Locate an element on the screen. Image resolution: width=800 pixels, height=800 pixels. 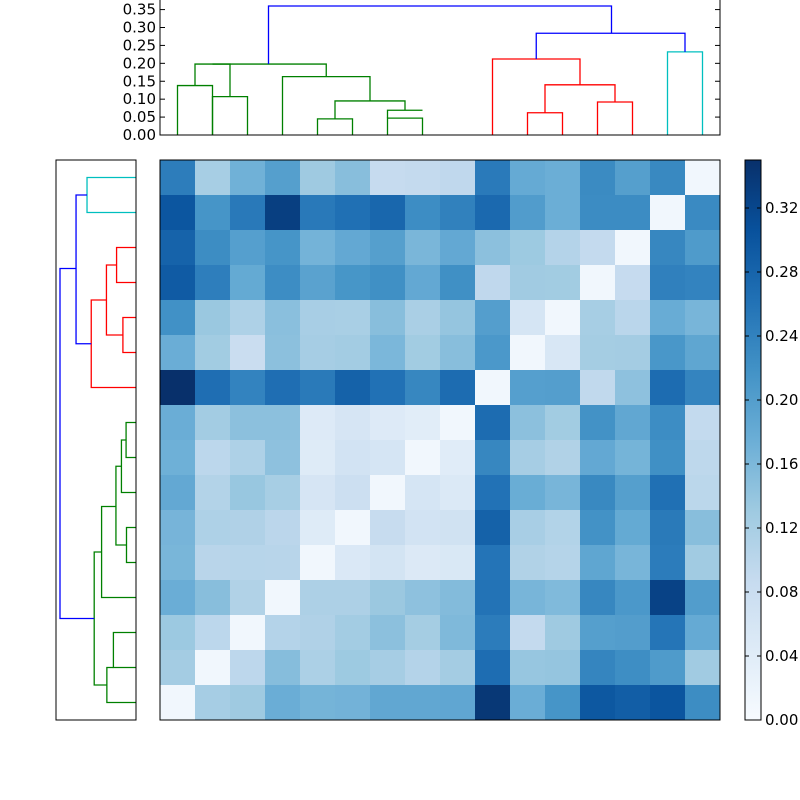
left-dendrogram is located at coordinates (96, 440).